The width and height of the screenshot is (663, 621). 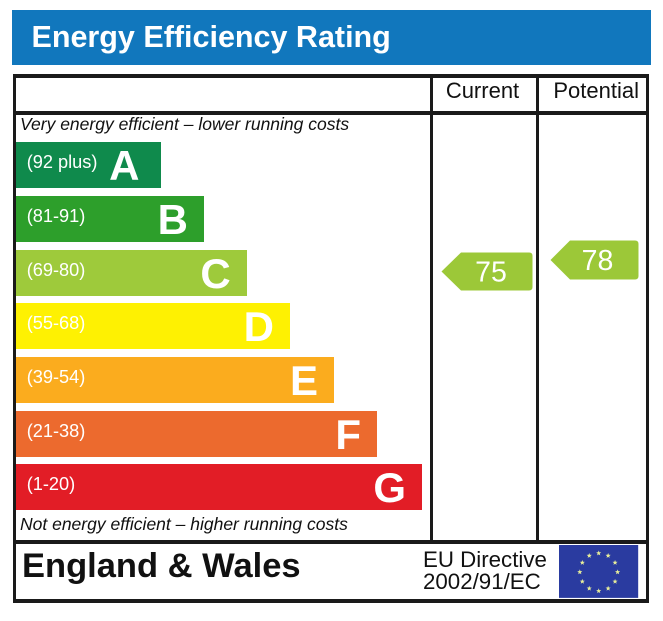 What do you see at coordinates (491, 272) in the screenshot?
I see `svg-text: 75` at bounding box center [491, 272].